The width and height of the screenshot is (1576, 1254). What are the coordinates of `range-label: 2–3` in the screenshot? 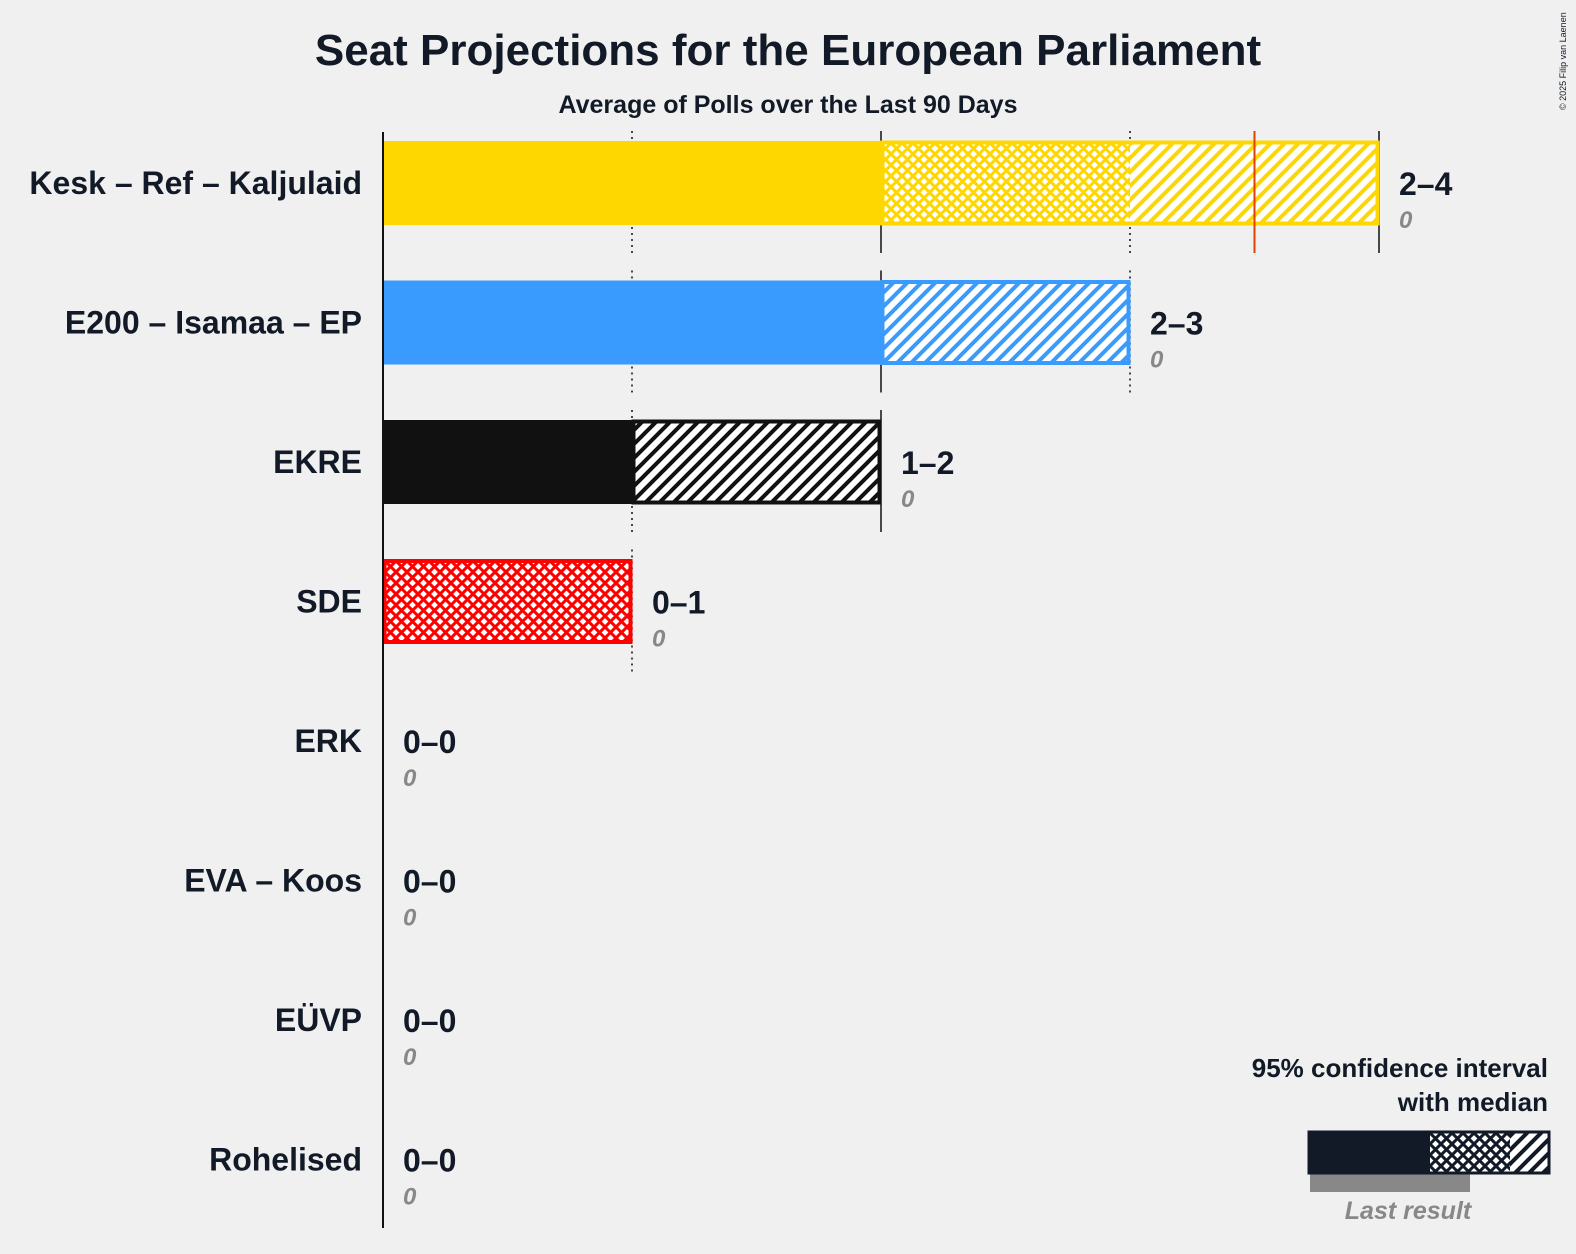 It's located at (1176, 324).